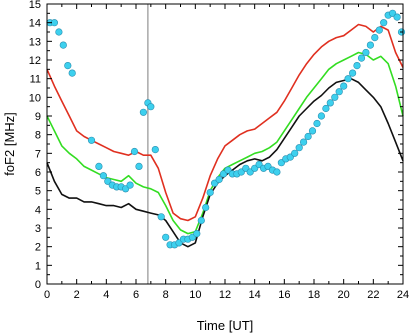  I want to click on y-tick-label: 11, so click(35, 80).